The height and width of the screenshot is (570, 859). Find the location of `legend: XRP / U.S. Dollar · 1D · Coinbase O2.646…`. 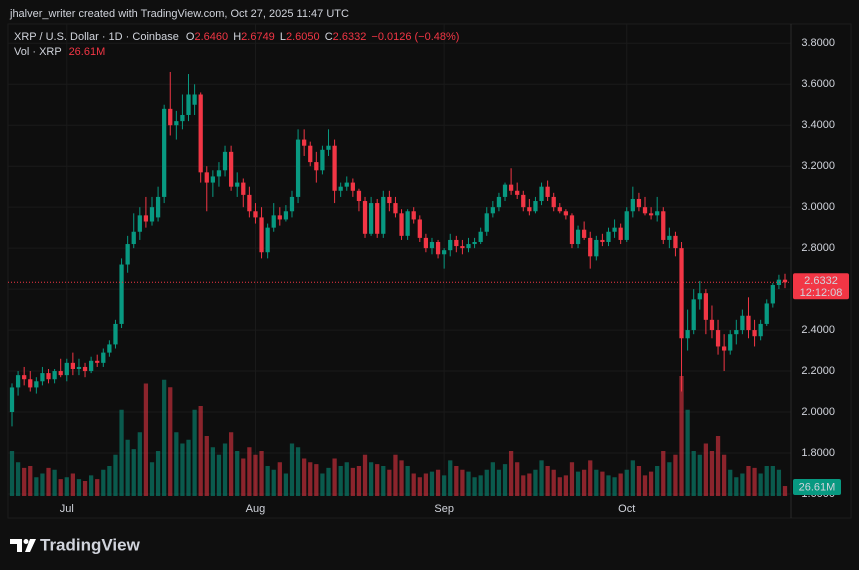

legend: XRP / U.S. Dollar · 1D · Coinbase O2.646… is located at coordinates (236, 37).